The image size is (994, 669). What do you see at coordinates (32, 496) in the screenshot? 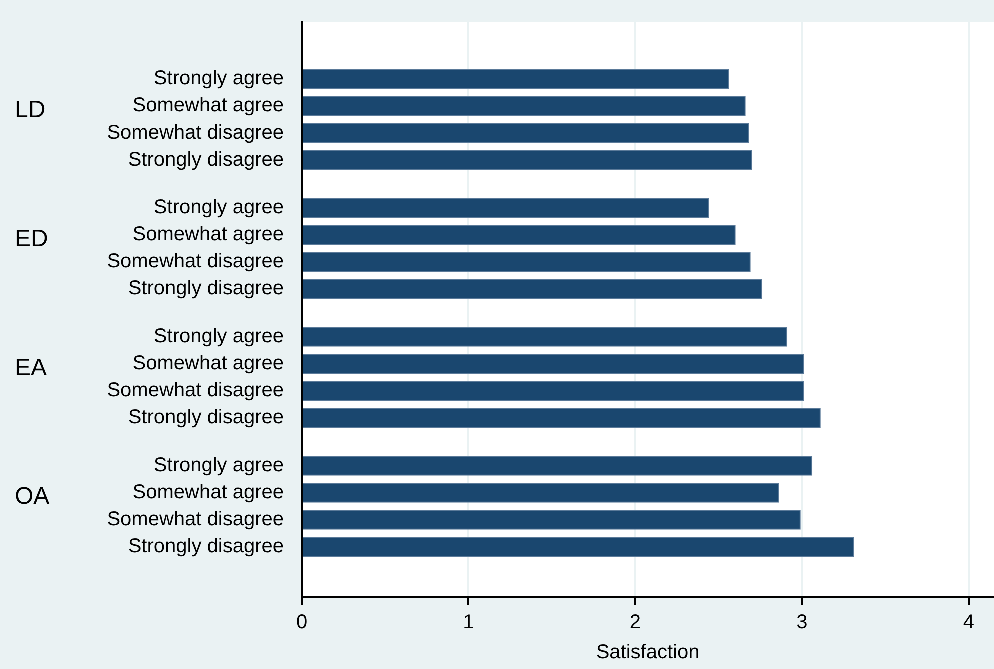
I see `text: OA` at bounding box center [32, 496].